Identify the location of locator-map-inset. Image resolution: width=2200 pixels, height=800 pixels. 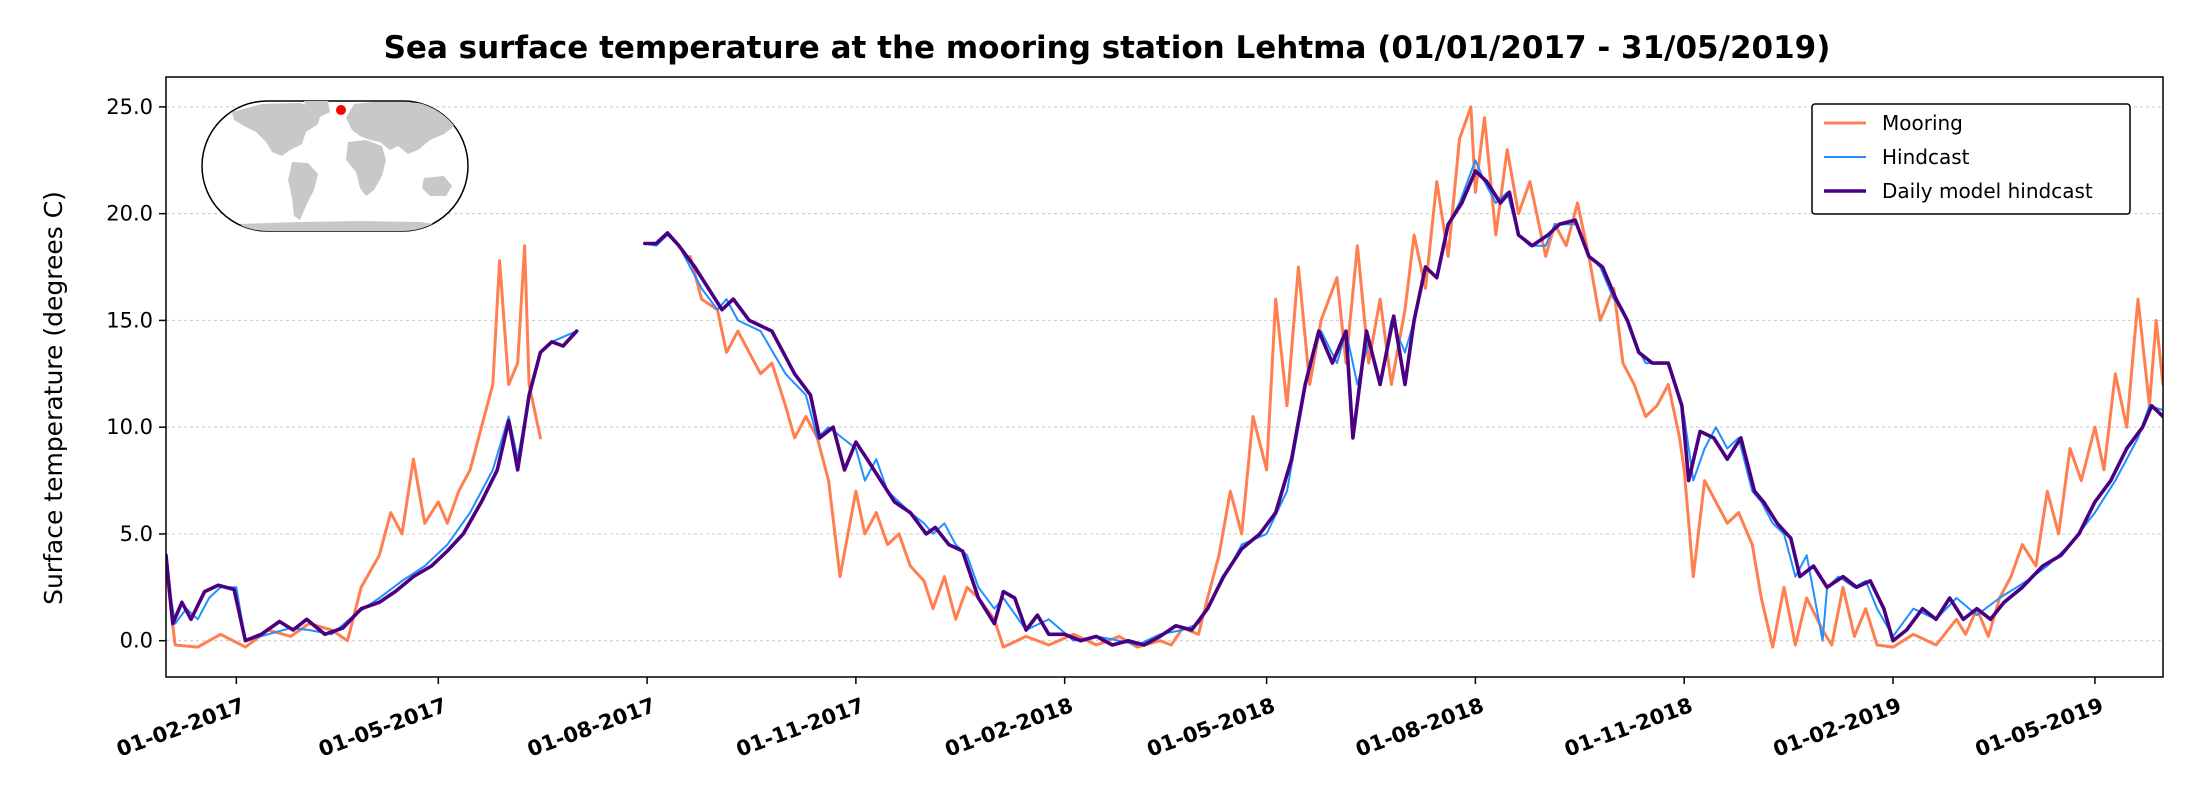
(335, 166).